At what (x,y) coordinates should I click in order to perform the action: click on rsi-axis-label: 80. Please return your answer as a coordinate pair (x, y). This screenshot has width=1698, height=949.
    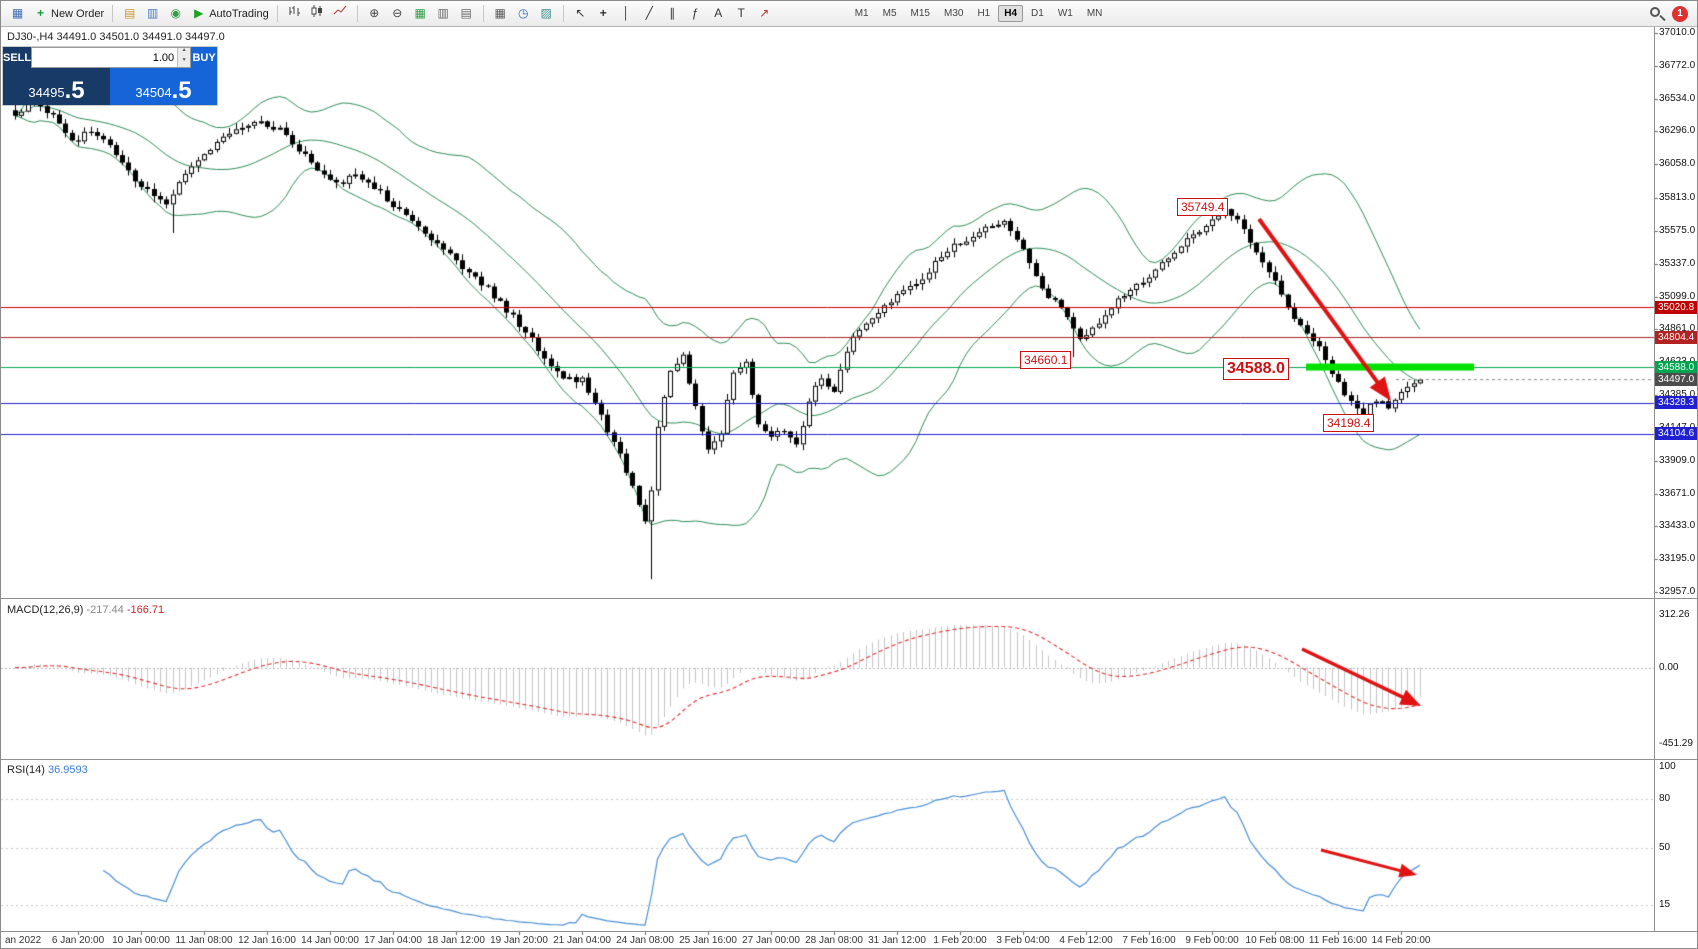
    Looking at the image, I should click on (1665, 799).